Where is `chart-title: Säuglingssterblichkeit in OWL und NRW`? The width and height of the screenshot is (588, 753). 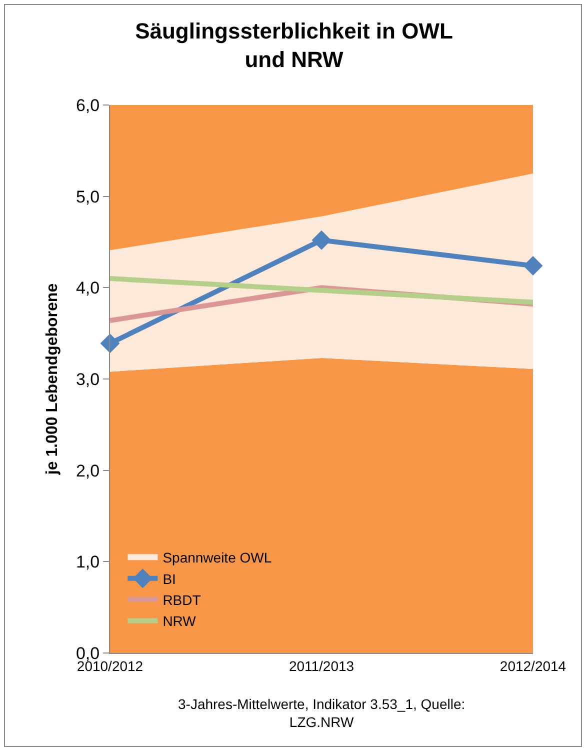 chart-title: Säuglingssterblichkeit in OWL und NRW is located at coordinates (294, 45).